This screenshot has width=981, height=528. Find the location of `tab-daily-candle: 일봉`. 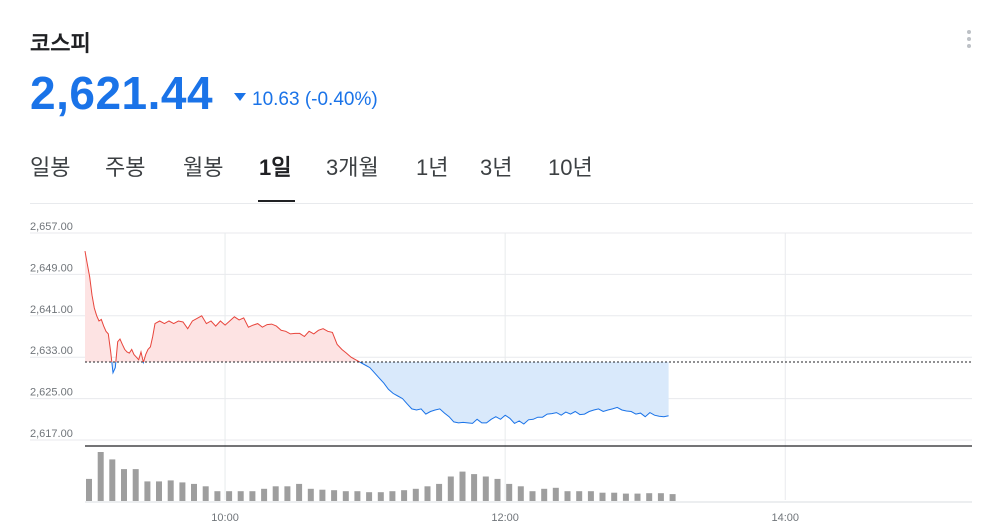

tab-daily-candle: 일봉 is located at coordinates (50, 167).